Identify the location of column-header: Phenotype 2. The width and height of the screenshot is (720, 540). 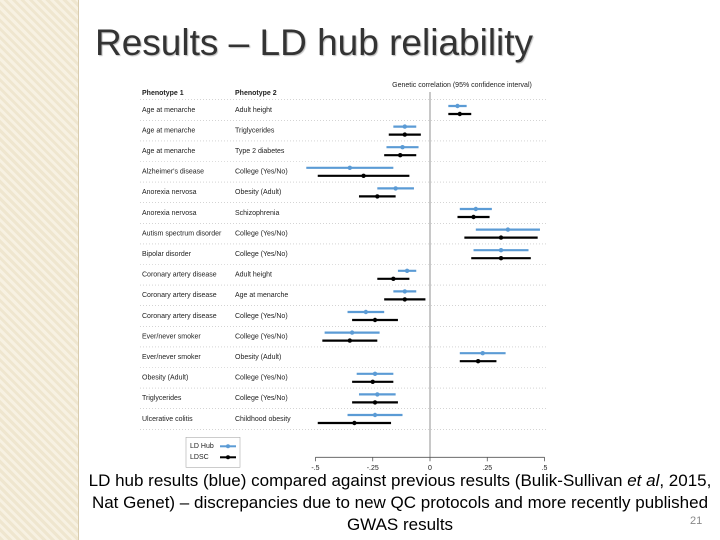
(256, 93).